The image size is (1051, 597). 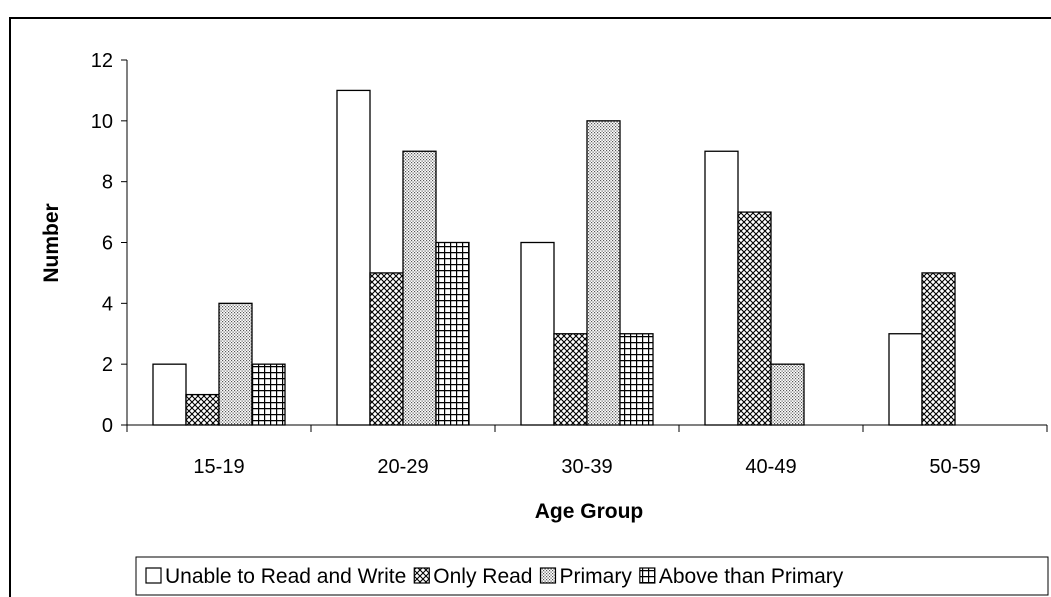 I want to click on y-tick-label: 12, so click(x=102, y=61).